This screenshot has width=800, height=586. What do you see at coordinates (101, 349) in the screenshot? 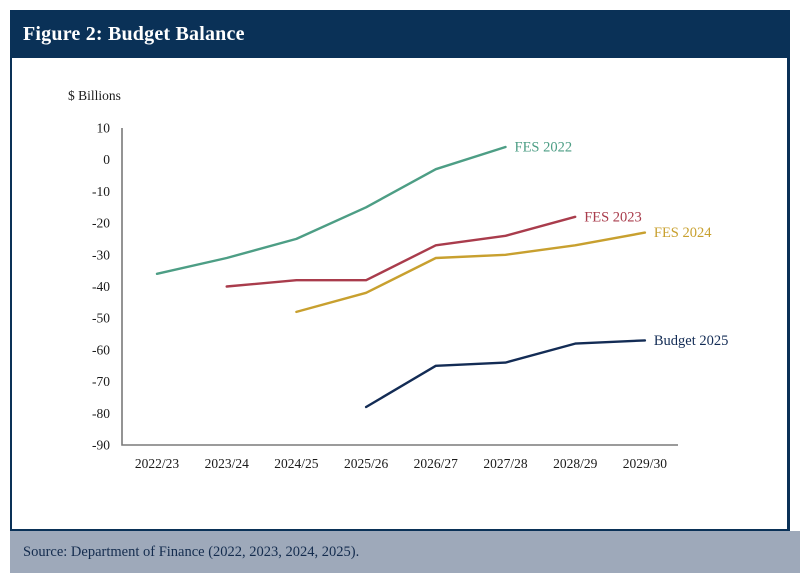
I see `y-tick-label: -60` at bounding box center [101, 349].